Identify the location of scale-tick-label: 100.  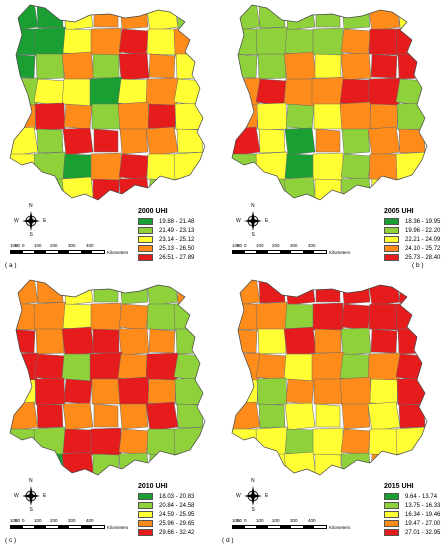
(14, 520).